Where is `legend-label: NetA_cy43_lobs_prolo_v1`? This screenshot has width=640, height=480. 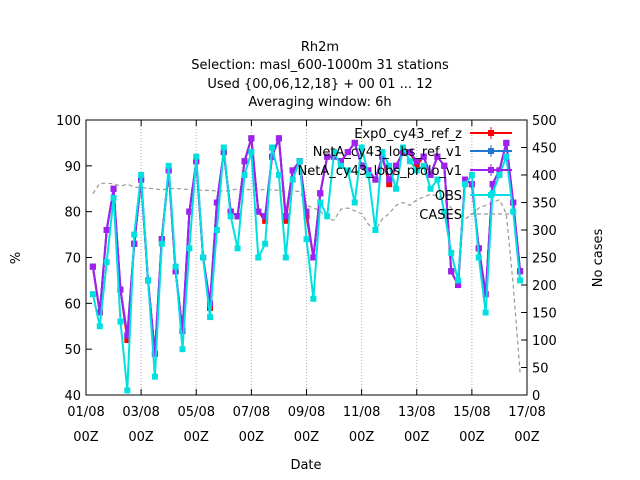 legend-label: NetA_cy43_lobs_prolo_v1 is located at coordinates (380, 171).